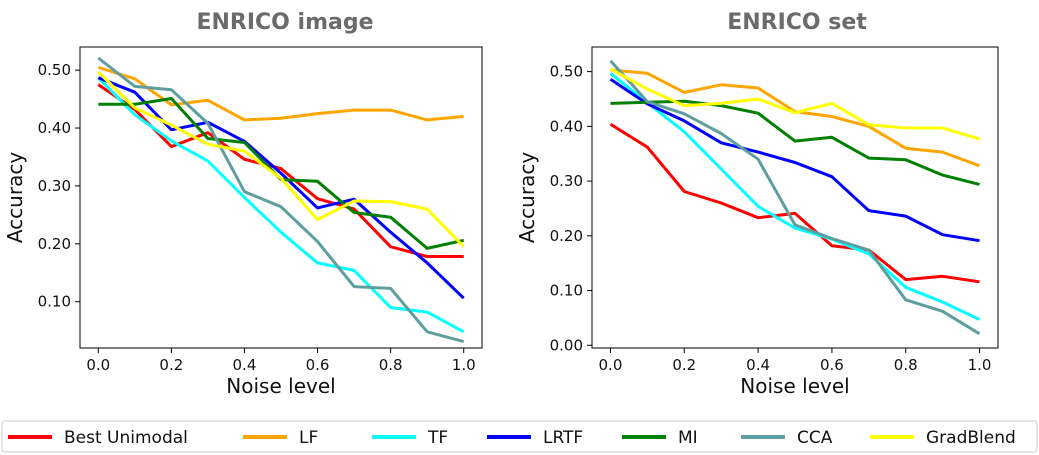  Describe the element at coordinates (797, 22) in the screenshot. I see `chart-title: ENRICO set` at that location.